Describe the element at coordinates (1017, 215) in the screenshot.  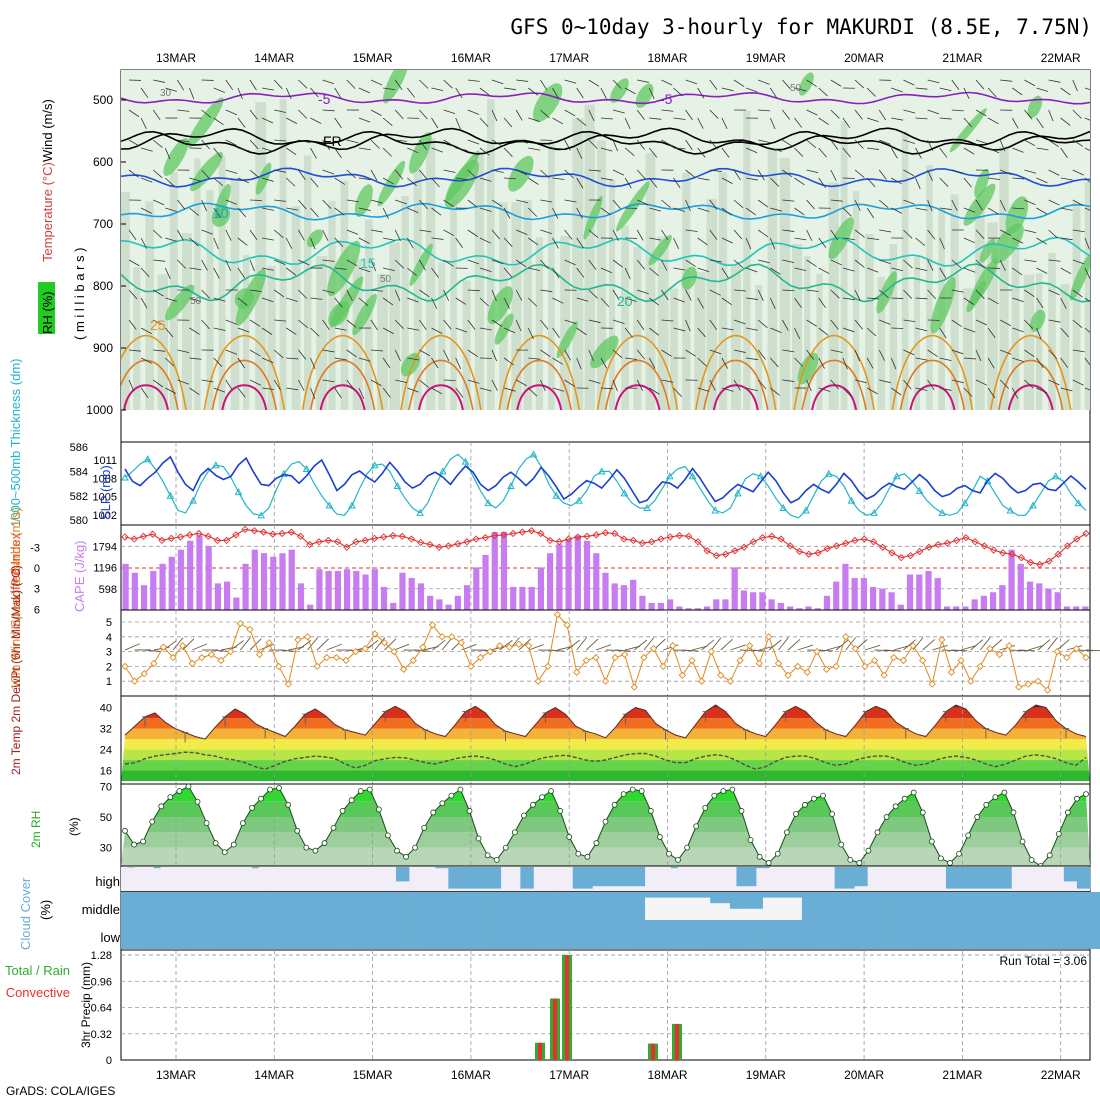
I see `rh-moist-patch` at that location.